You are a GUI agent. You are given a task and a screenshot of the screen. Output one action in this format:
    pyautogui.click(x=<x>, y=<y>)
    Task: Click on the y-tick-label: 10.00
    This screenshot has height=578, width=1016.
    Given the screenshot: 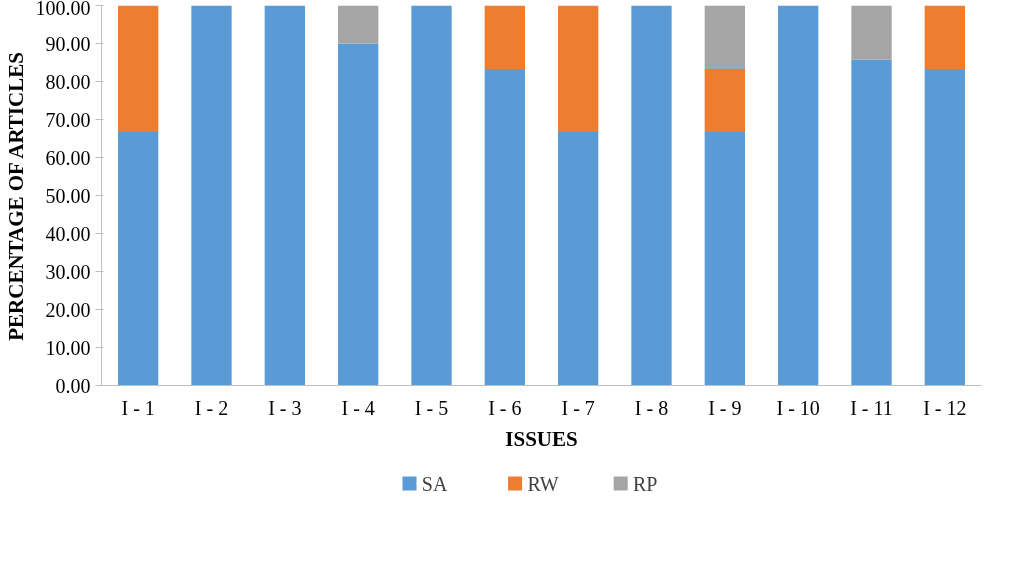 What is the action you would take?
    pyautogui.click(x=68, y=347)
    